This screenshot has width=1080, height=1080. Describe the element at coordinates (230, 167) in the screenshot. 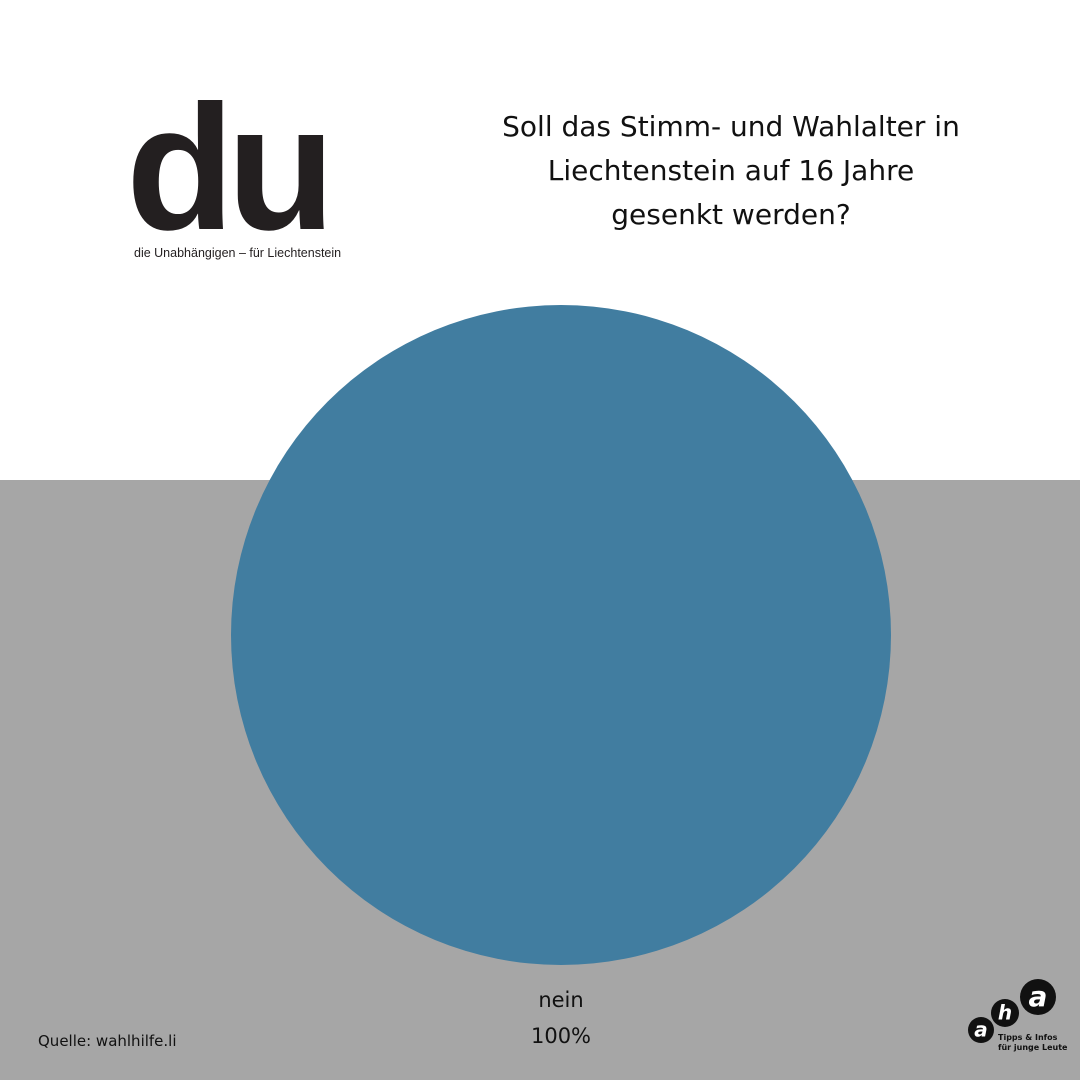

I see `logo-mark: du` at that location.